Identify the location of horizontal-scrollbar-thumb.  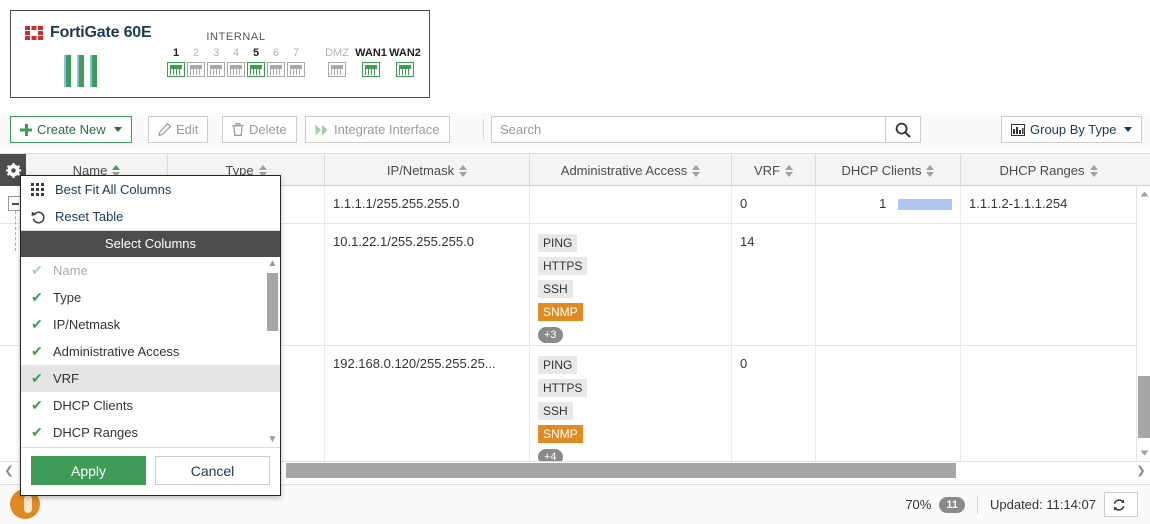
(621, 470).